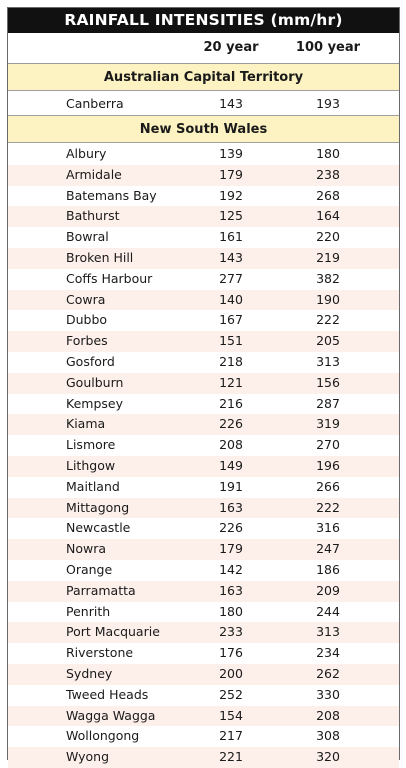  Describe the element at coordinates (231, 736) in the screenshot. I see `value-20-year: 217` at that location.